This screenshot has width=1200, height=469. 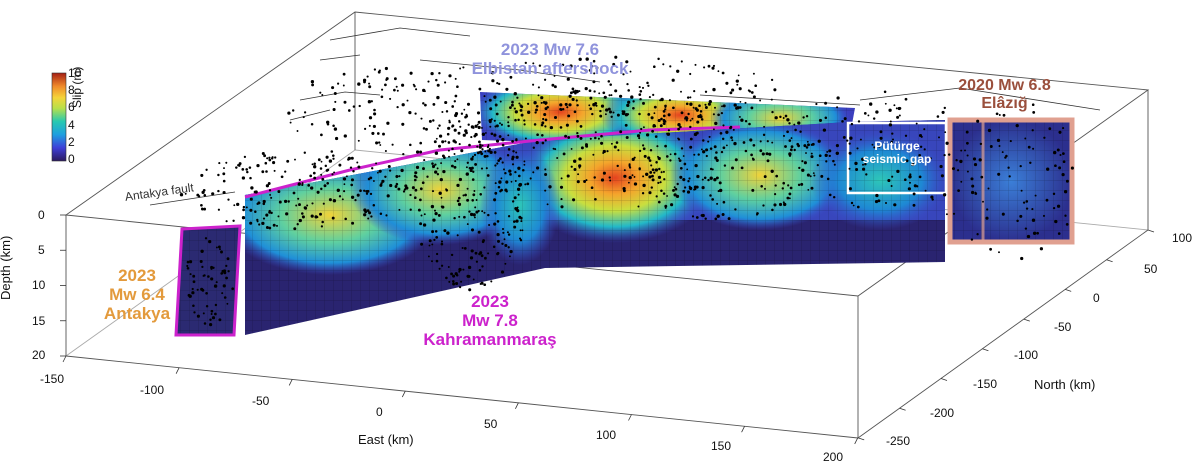 I want to click on puturge-gap-line2: seismic gap, so click(x=897, y=159).